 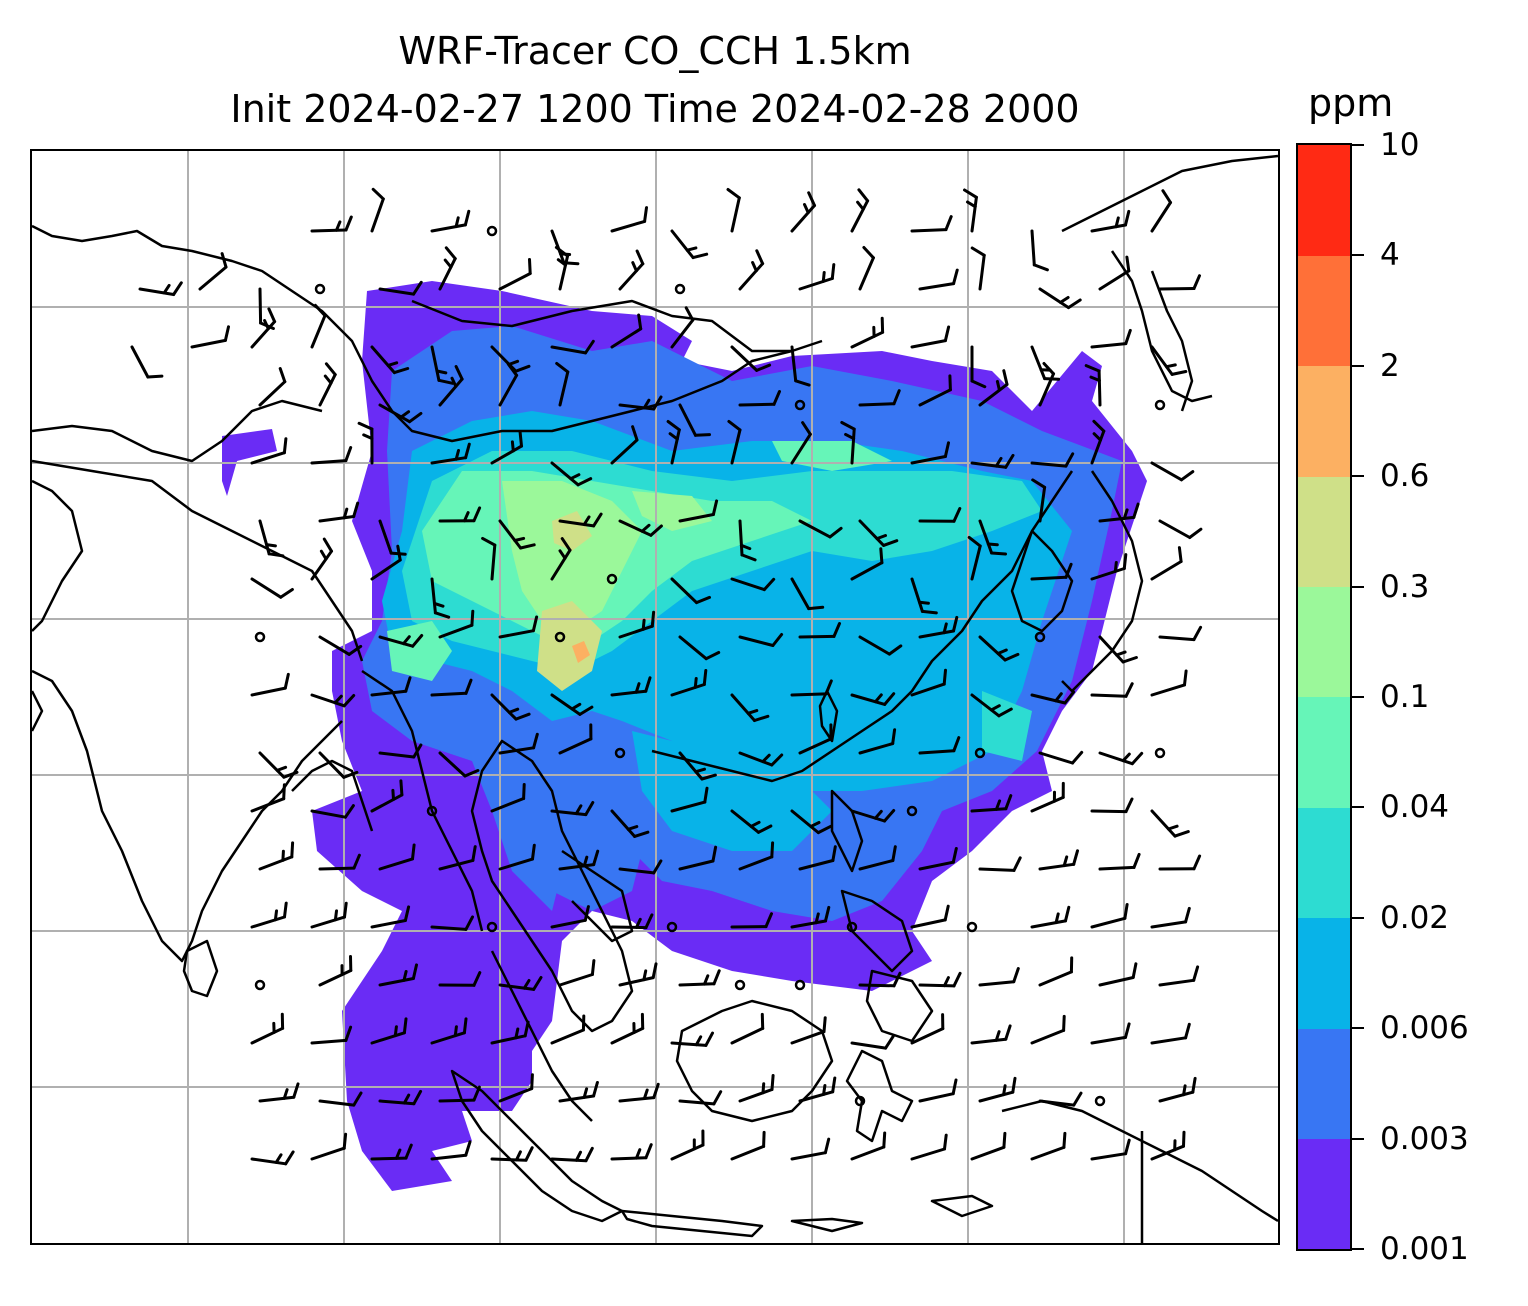 I want to click on map-title-line1: WRF-Tracer CO_CCH 1.5km, so click(x=655, y=51).